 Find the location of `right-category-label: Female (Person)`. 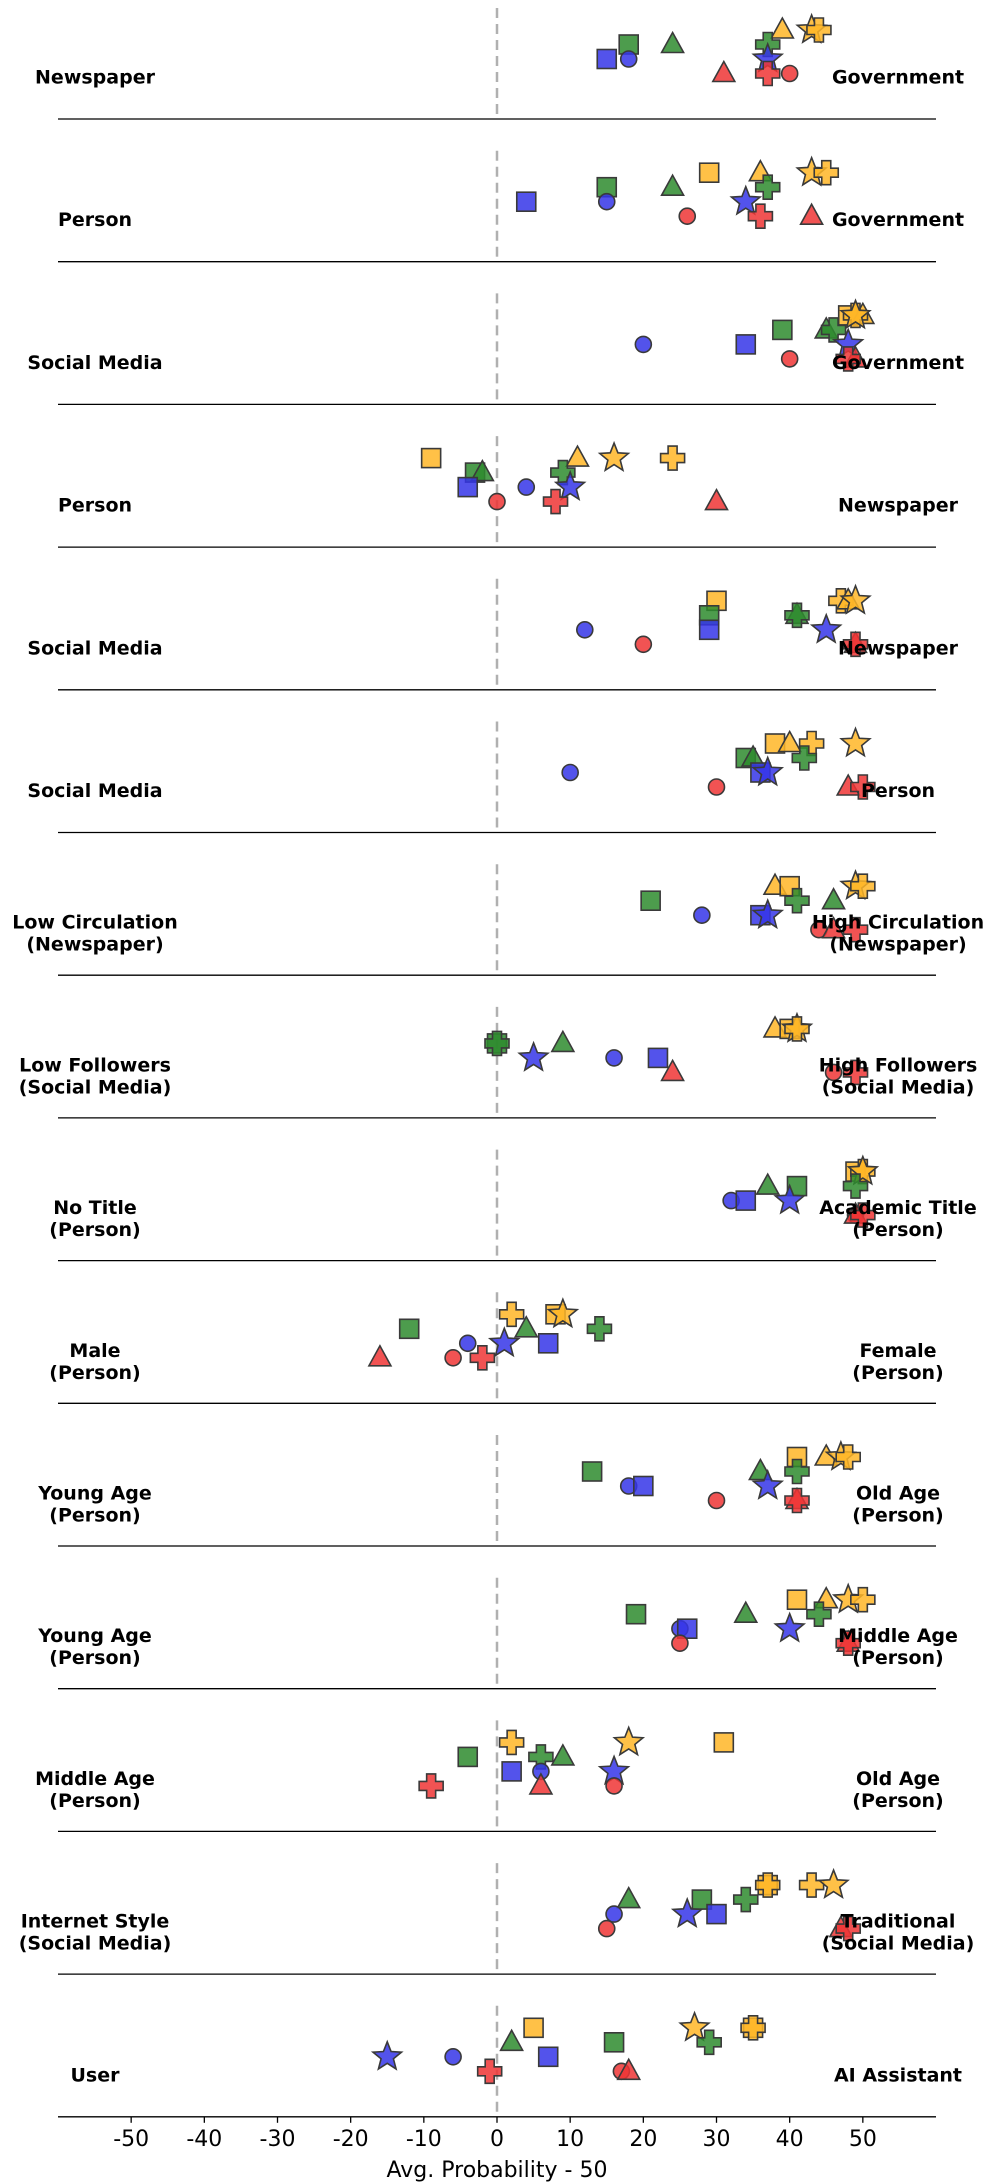

right-category-label: Female (Person) is located at coordinates (897, 1362).